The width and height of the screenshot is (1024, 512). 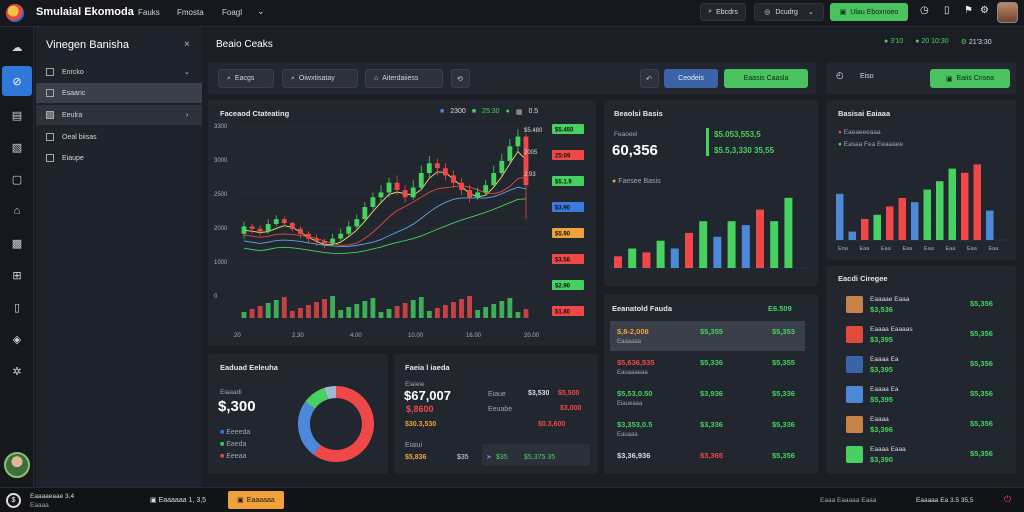 What do you see at coordinates (869, 12) in the screenshot?
I see `primary-action-button: ▣ Ulau Eboxnoeo` at bounding box center [869, 12].